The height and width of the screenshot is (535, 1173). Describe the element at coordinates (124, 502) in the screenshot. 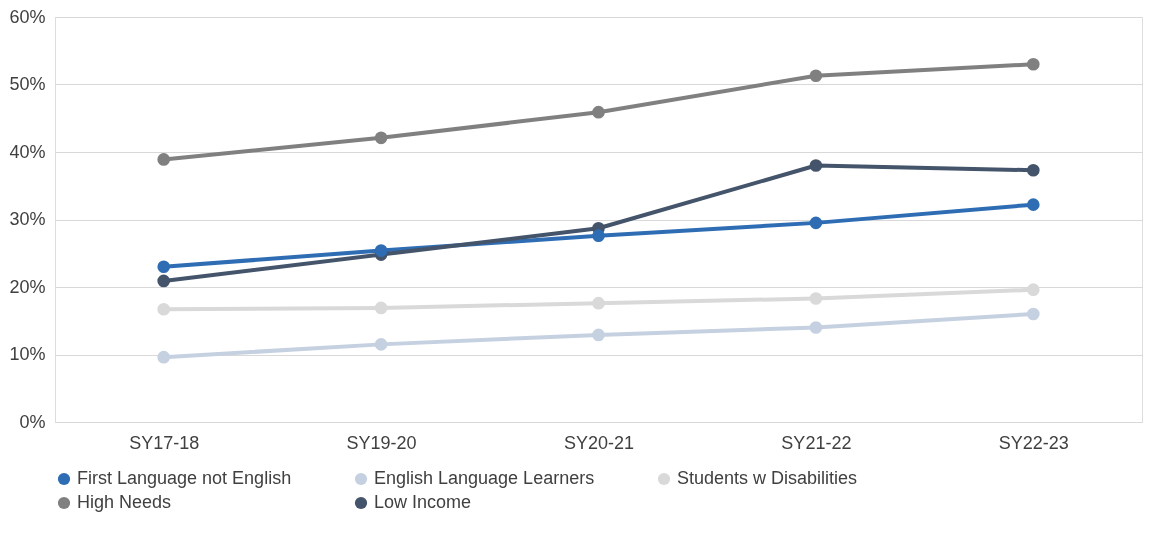

I see `legend-label: High Needs` at that location.